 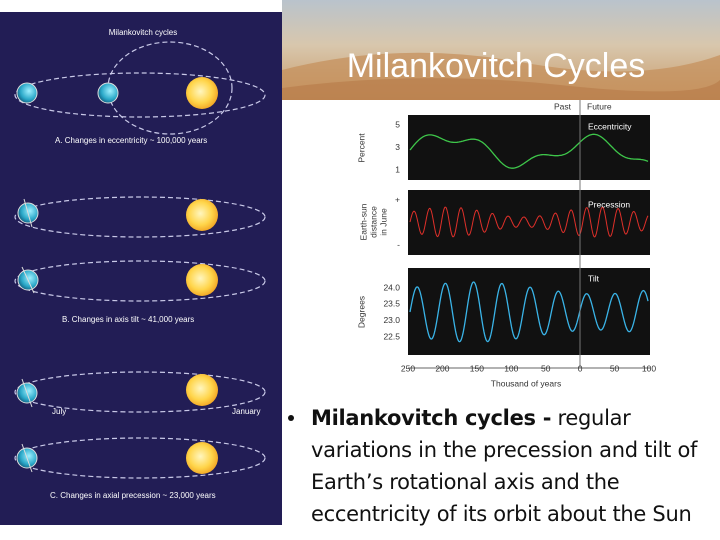 What do you see at coordinates (397, 124) in the screenshot?
I see `y-tick-label: 5` at bounding box center [397, 124].